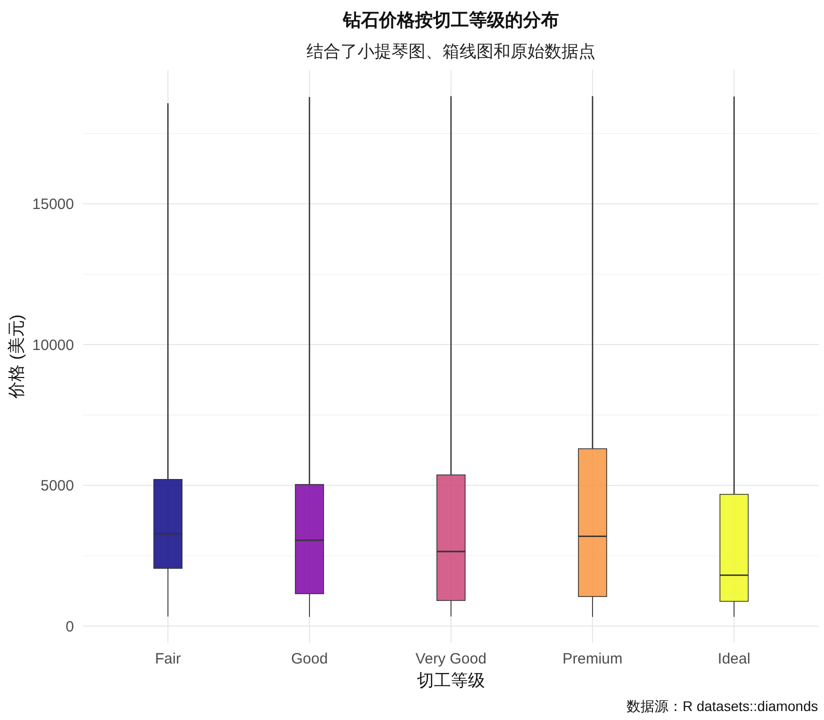  I want to click on y-tick-label: 0, so click(70, 627).